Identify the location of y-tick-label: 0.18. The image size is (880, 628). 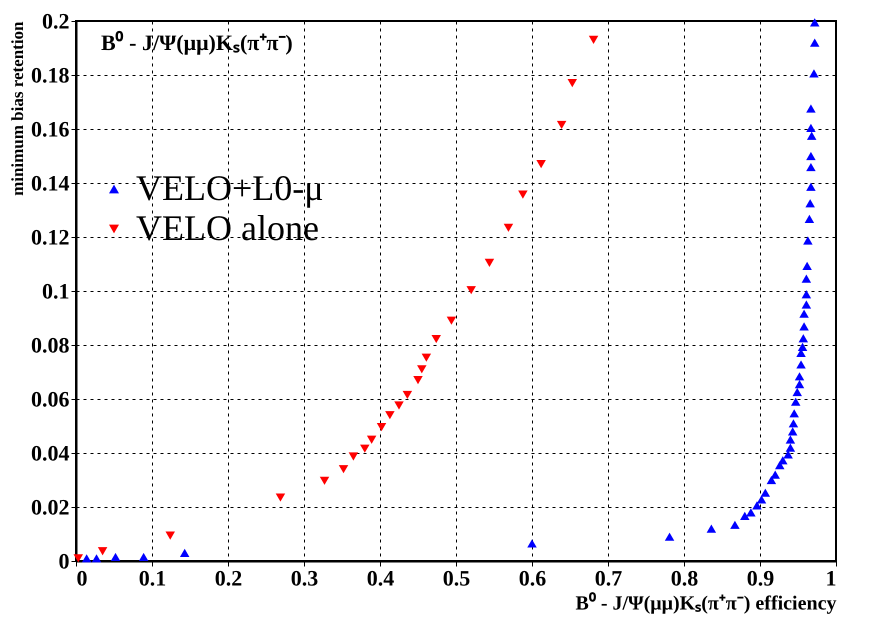
(50, 75).